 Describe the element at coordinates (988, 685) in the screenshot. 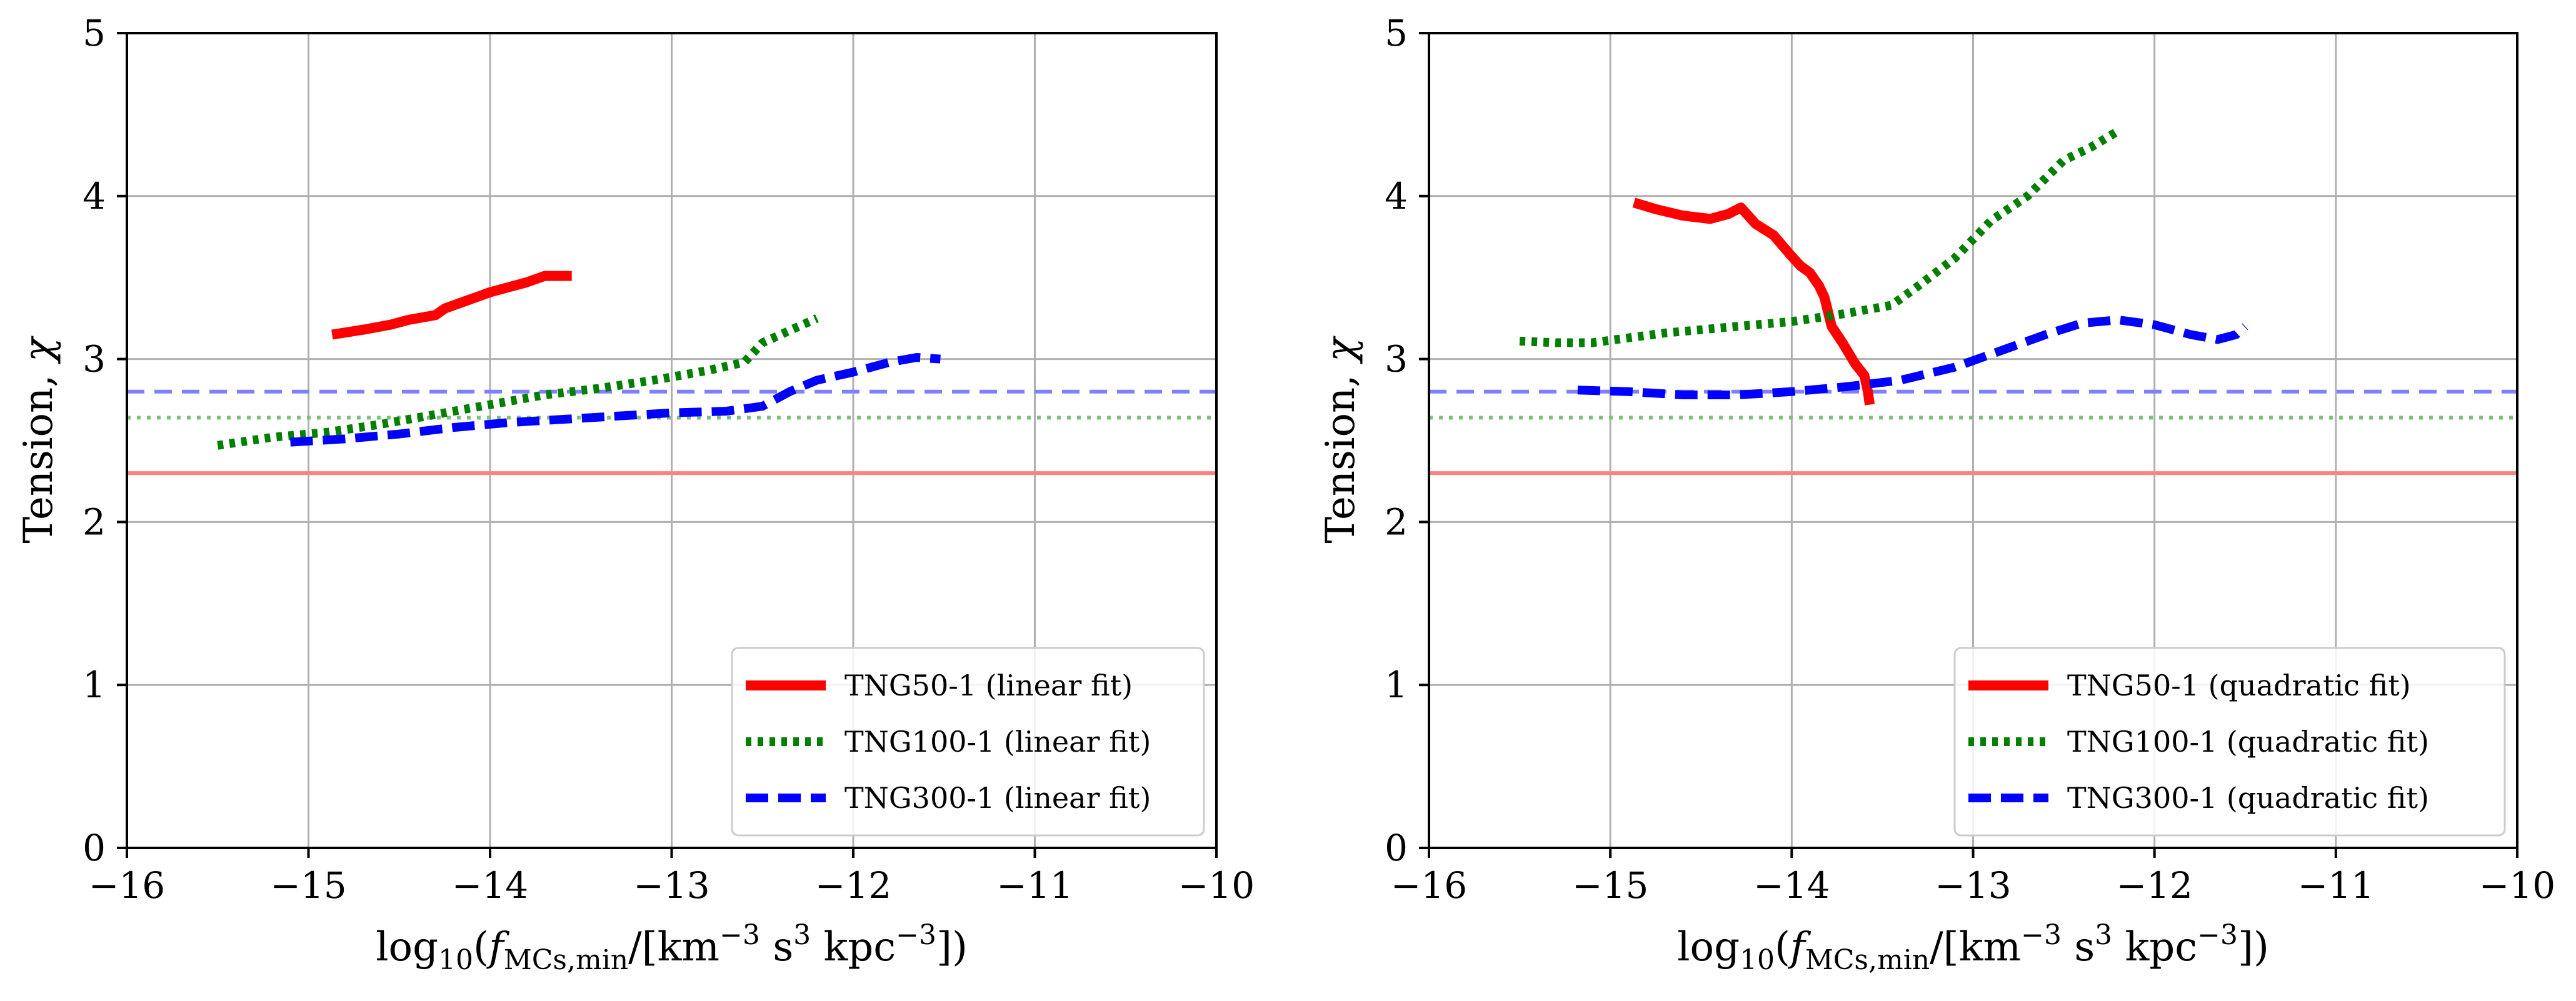

I see `legend-label: TNG50-1 (linear fit)` at that location.